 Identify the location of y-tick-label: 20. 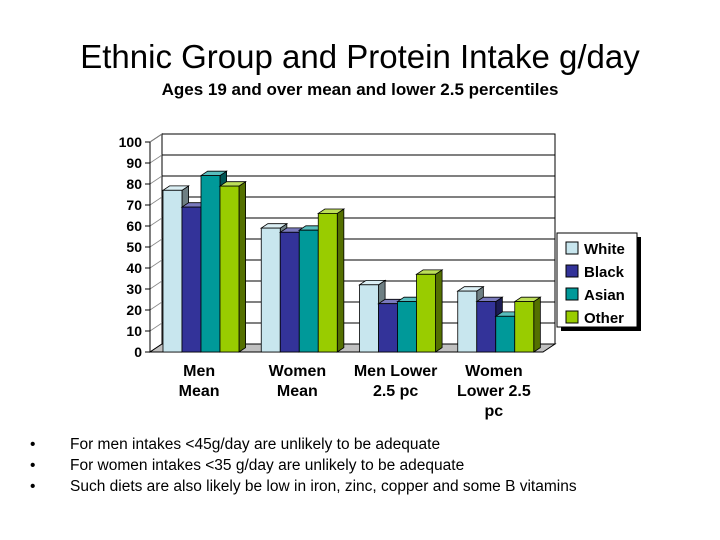
(134, 310).